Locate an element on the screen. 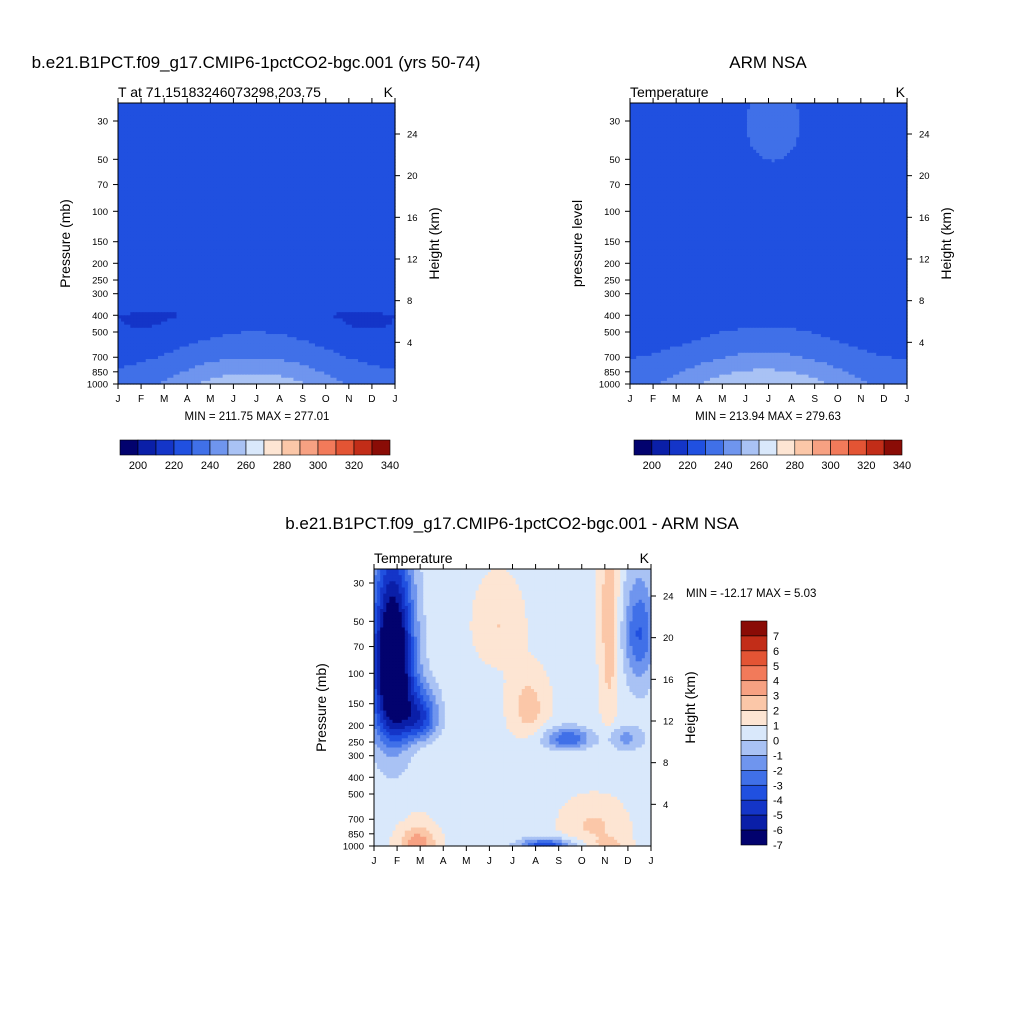 This screenshot has width=1024, height=1024. heatmap-cells is located at coordinates (257, 244).